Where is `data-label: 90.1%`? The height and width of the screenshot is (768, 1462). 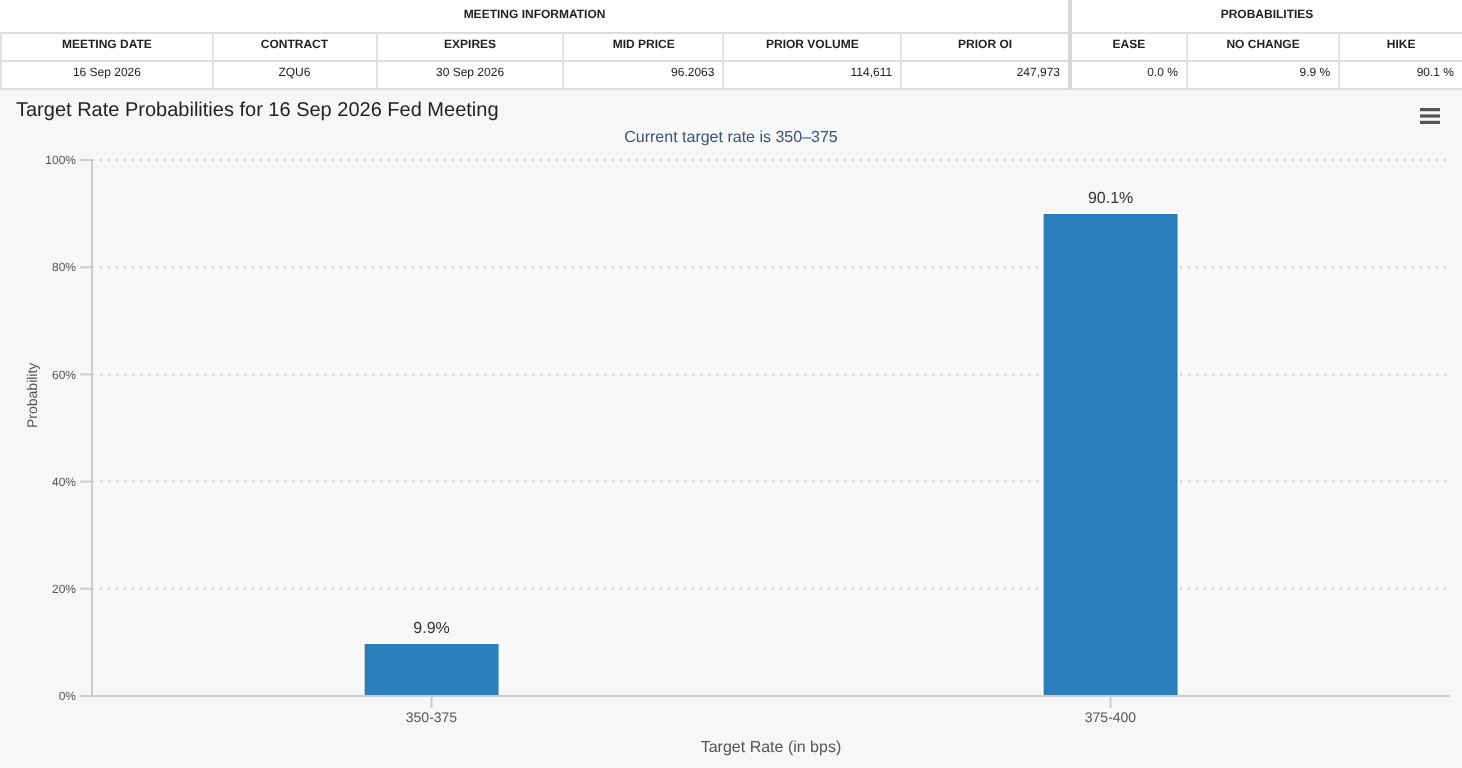
data-label: 90.1% is located at coordinates (1110, 198).